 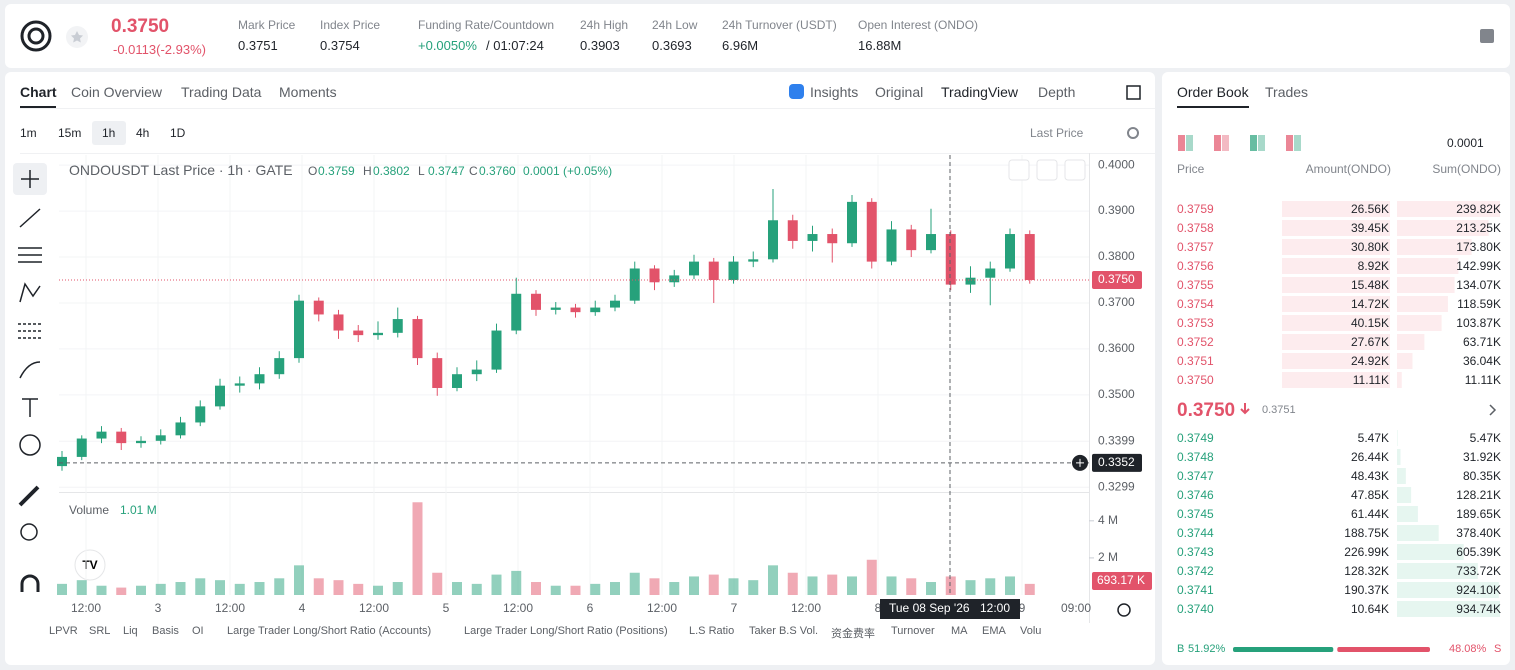 What do you see at coordinates (1465, 143) in the screenshot?
I see `ob-precision: 0.0001` at bounding box center [1465, 143].